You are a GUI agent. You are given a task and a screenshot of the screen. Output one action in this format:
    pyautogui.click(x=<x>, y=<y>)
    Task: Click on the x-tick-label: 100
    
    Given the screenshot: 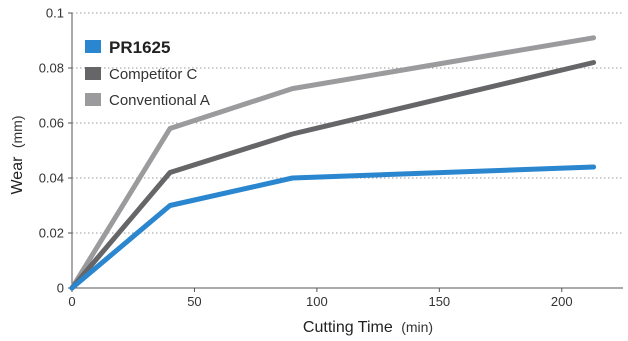 What is the action you would take?
    pyautogui.click(x=317, y=301)
    